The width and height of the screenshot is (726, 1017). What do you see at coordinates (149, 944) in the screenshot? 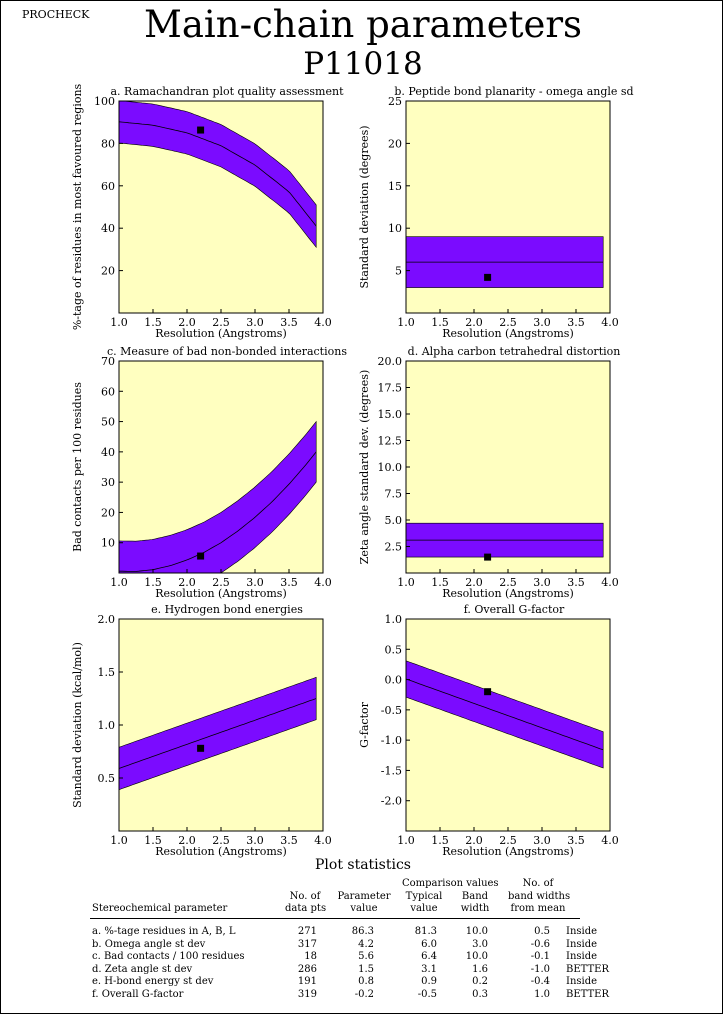
I see `stats-cell-param: b. Omega angle st dev` at bounding box center [149, 944].